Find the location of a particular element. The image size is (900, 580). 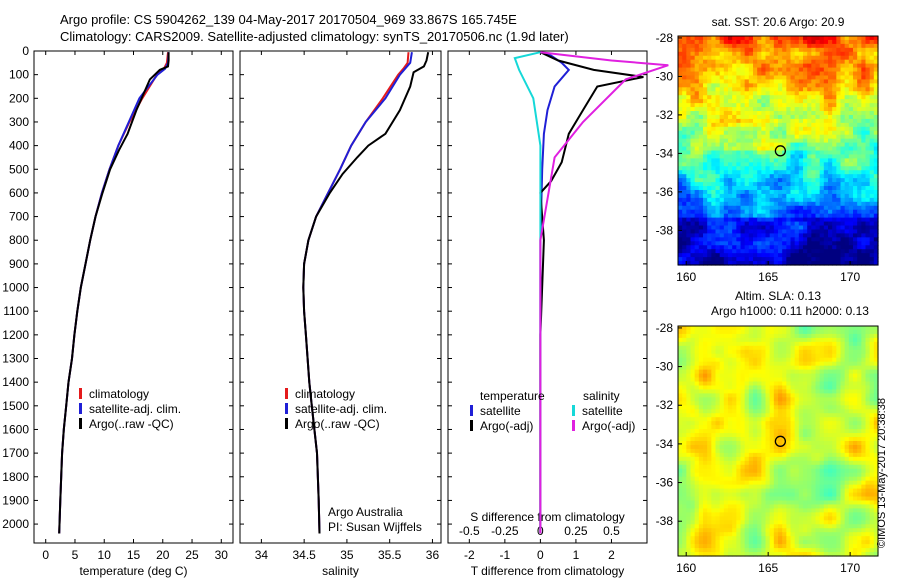

y-tick-label: 2000 is located at coordinates (15, 524).